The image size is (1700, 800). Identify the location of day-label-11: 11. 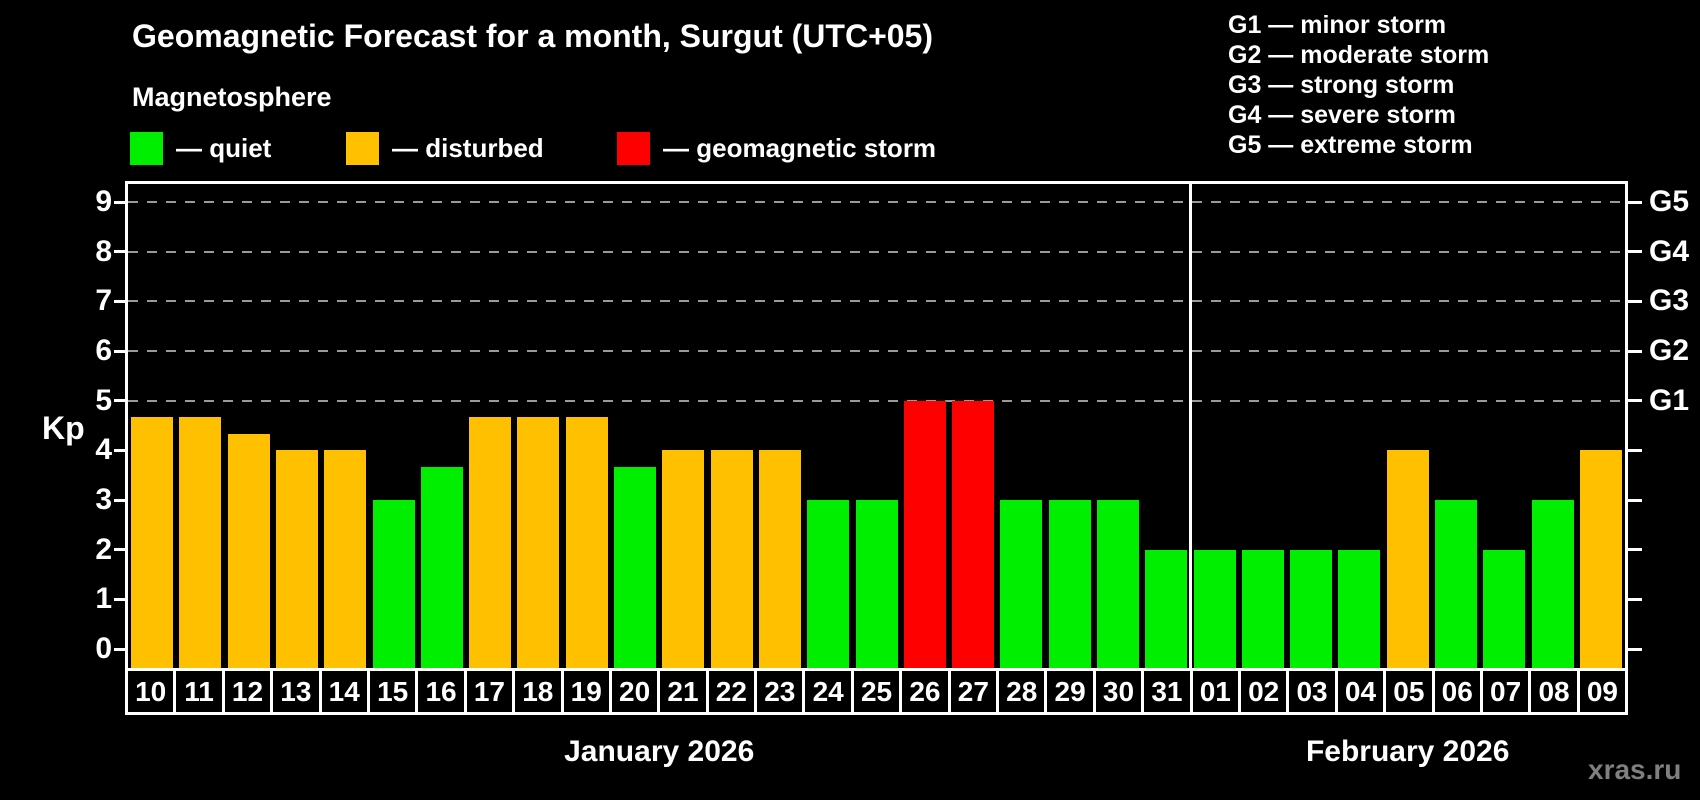
(199, 691).